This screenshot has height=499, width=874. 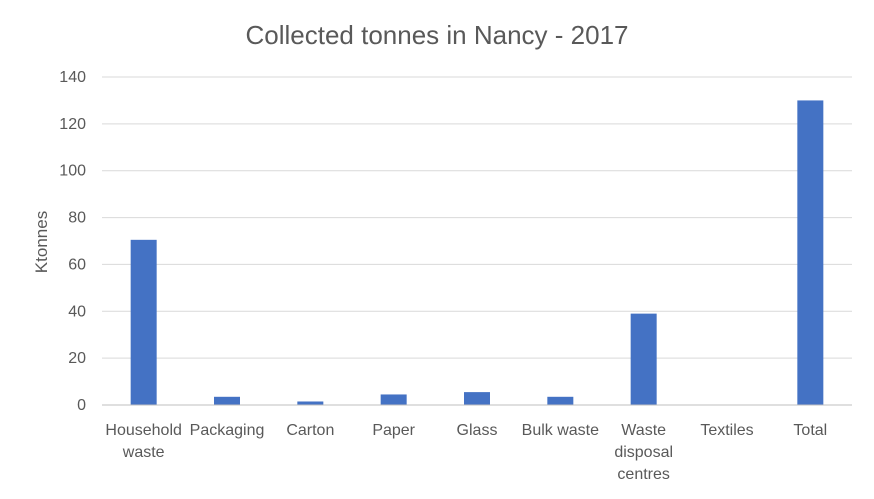 I want to click on x-category-label: Carton, so click(x=310, y=430).